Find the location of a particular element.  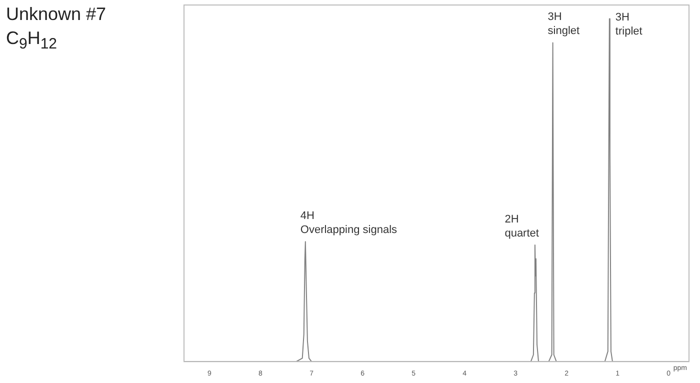

annotation: 2H quartet is located at coordinates (521, 227).